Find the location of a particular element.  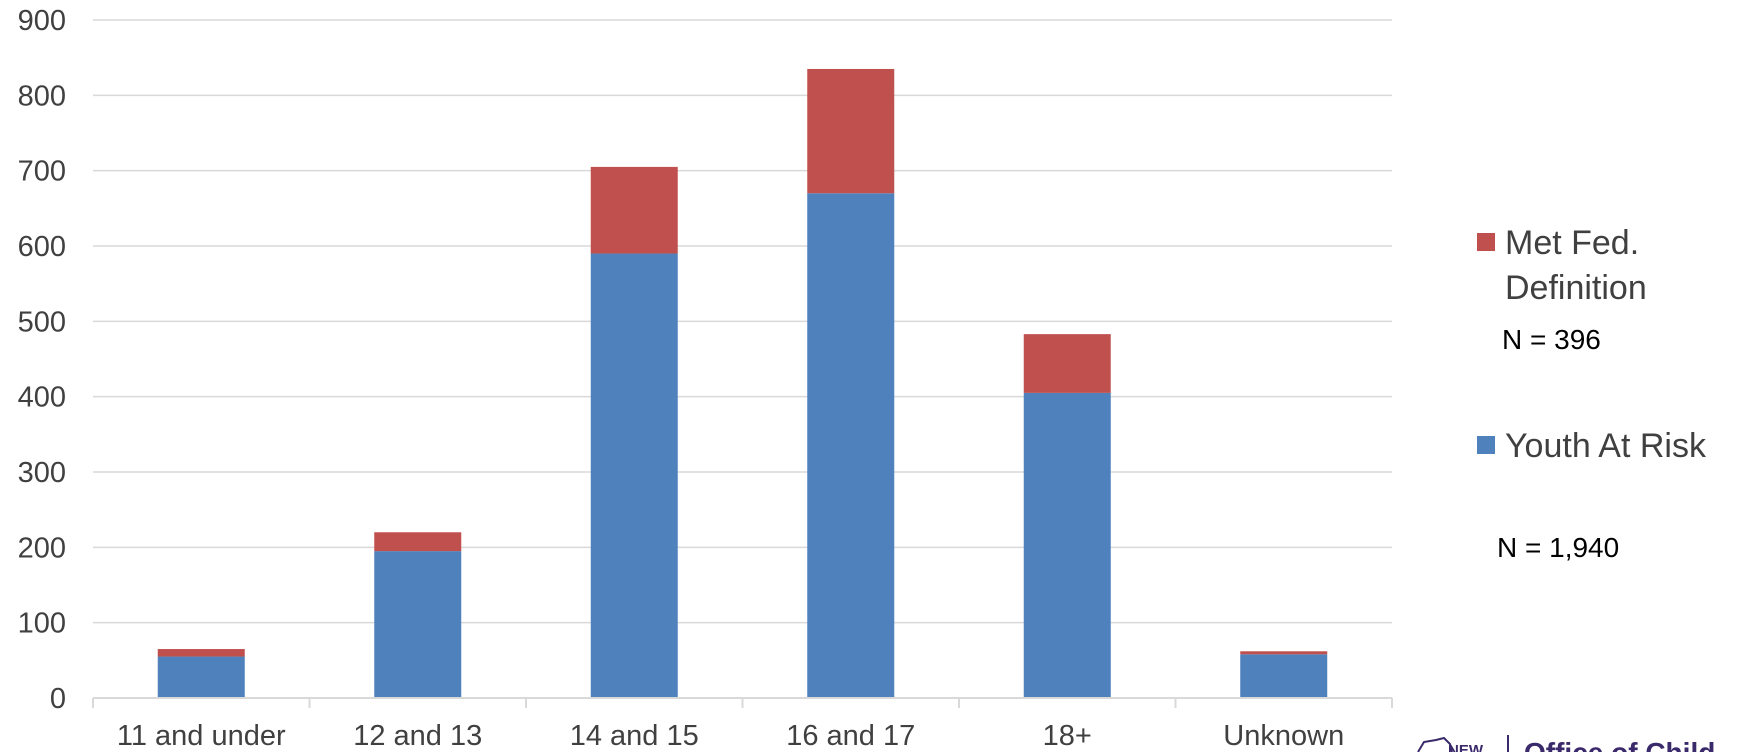

agency-logo: NEW Office of Child is located at coordinates (1566, 743).